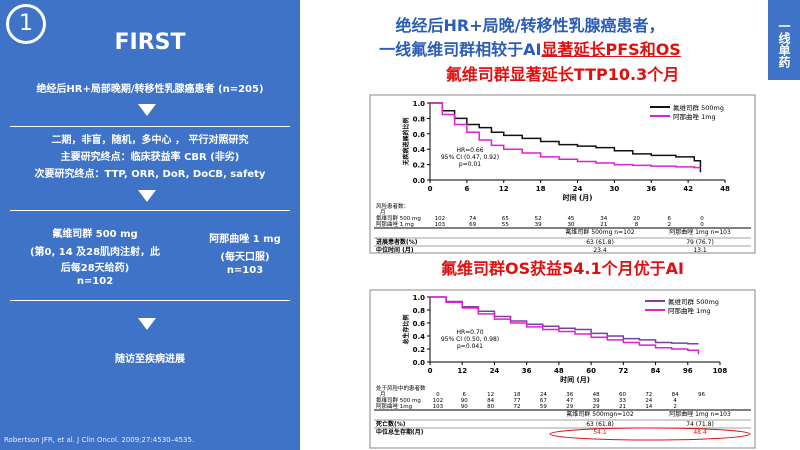 Image resolution: width=800 pixels, height=450 pixels. I want to click on arm2: n=103, so click(245, 270).